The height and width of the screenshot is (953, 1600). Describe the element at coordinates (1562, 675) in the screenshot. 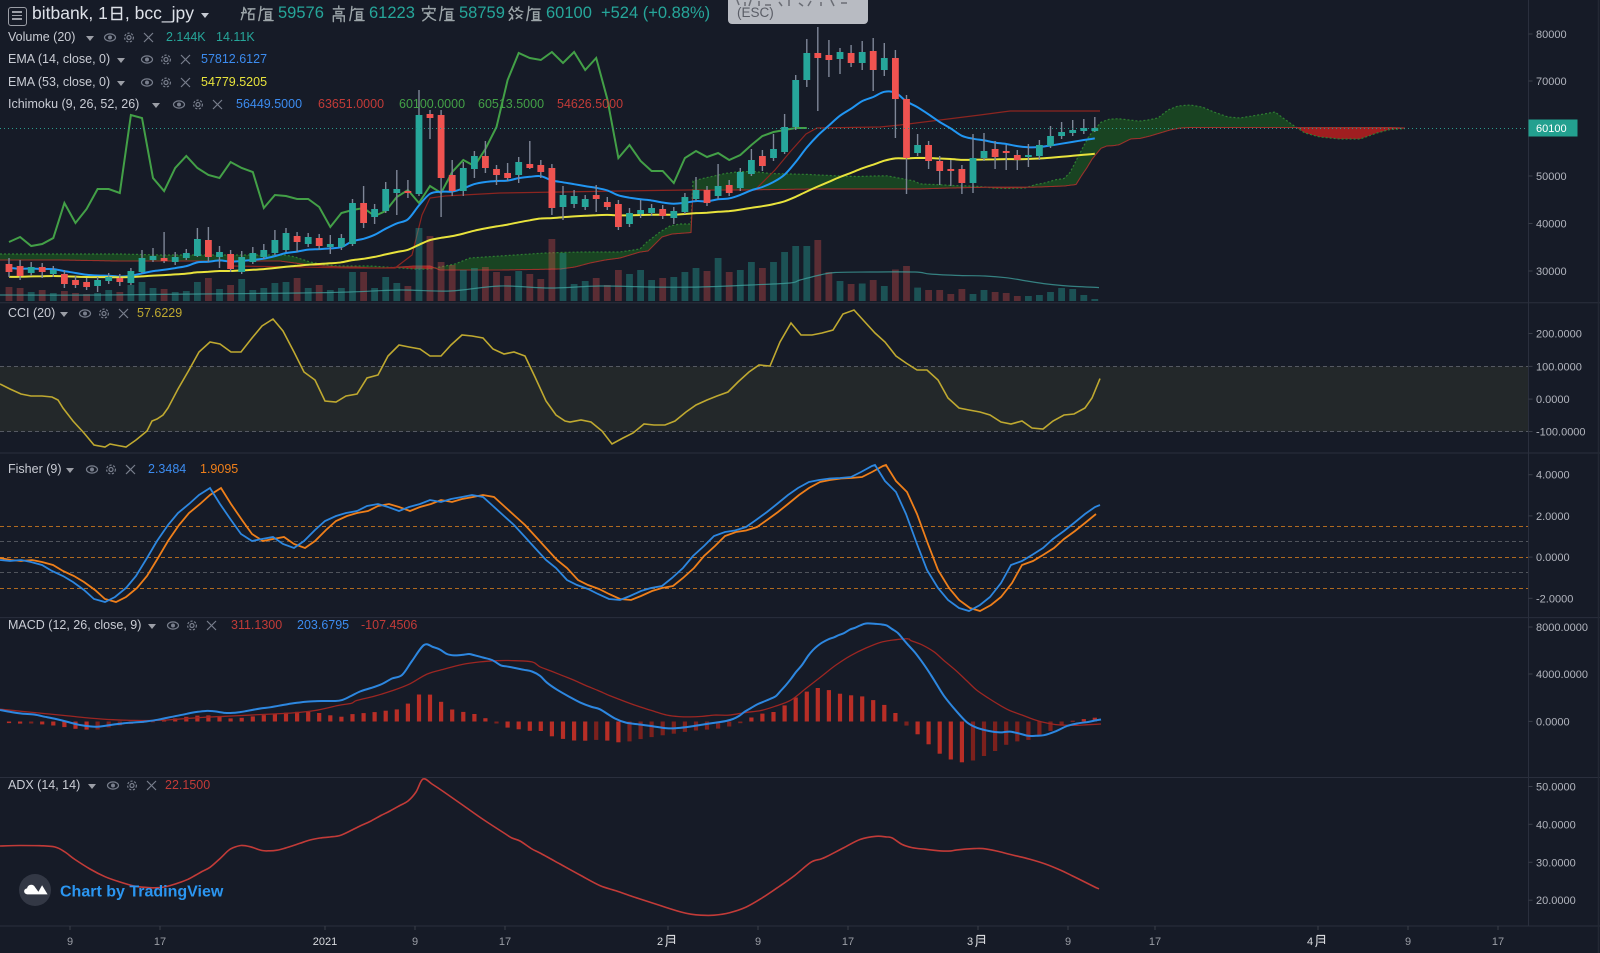

I see `svg-text: 4000.0000` at that location.